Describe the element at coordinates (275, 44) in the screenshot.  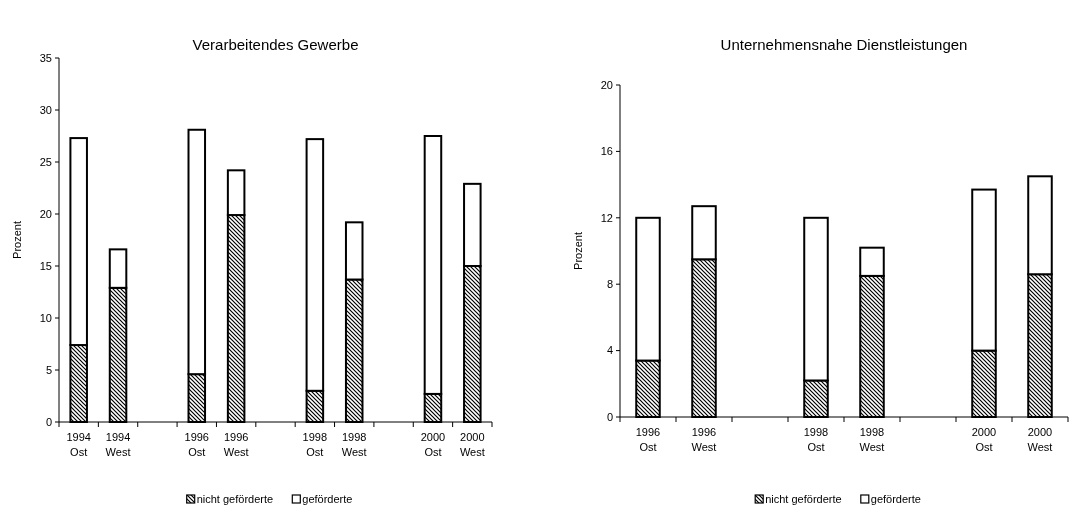
I see `chart-title: Verarbeitendes Gewerbe` at that location.